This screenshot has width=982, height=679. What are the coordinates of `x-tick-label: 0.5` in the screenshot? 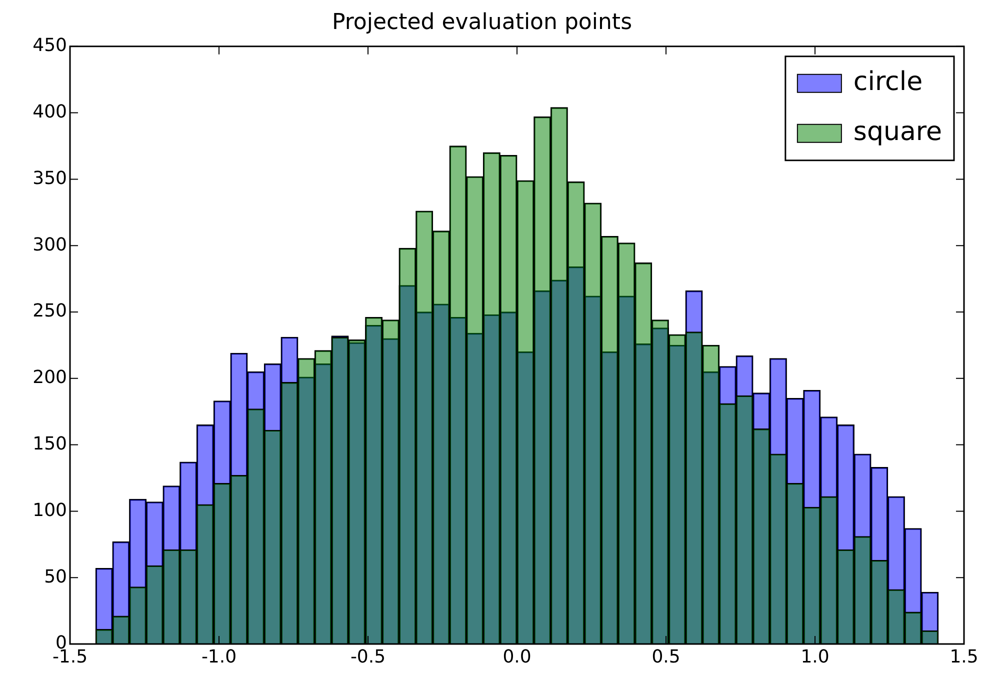 It's located at (666, 657).